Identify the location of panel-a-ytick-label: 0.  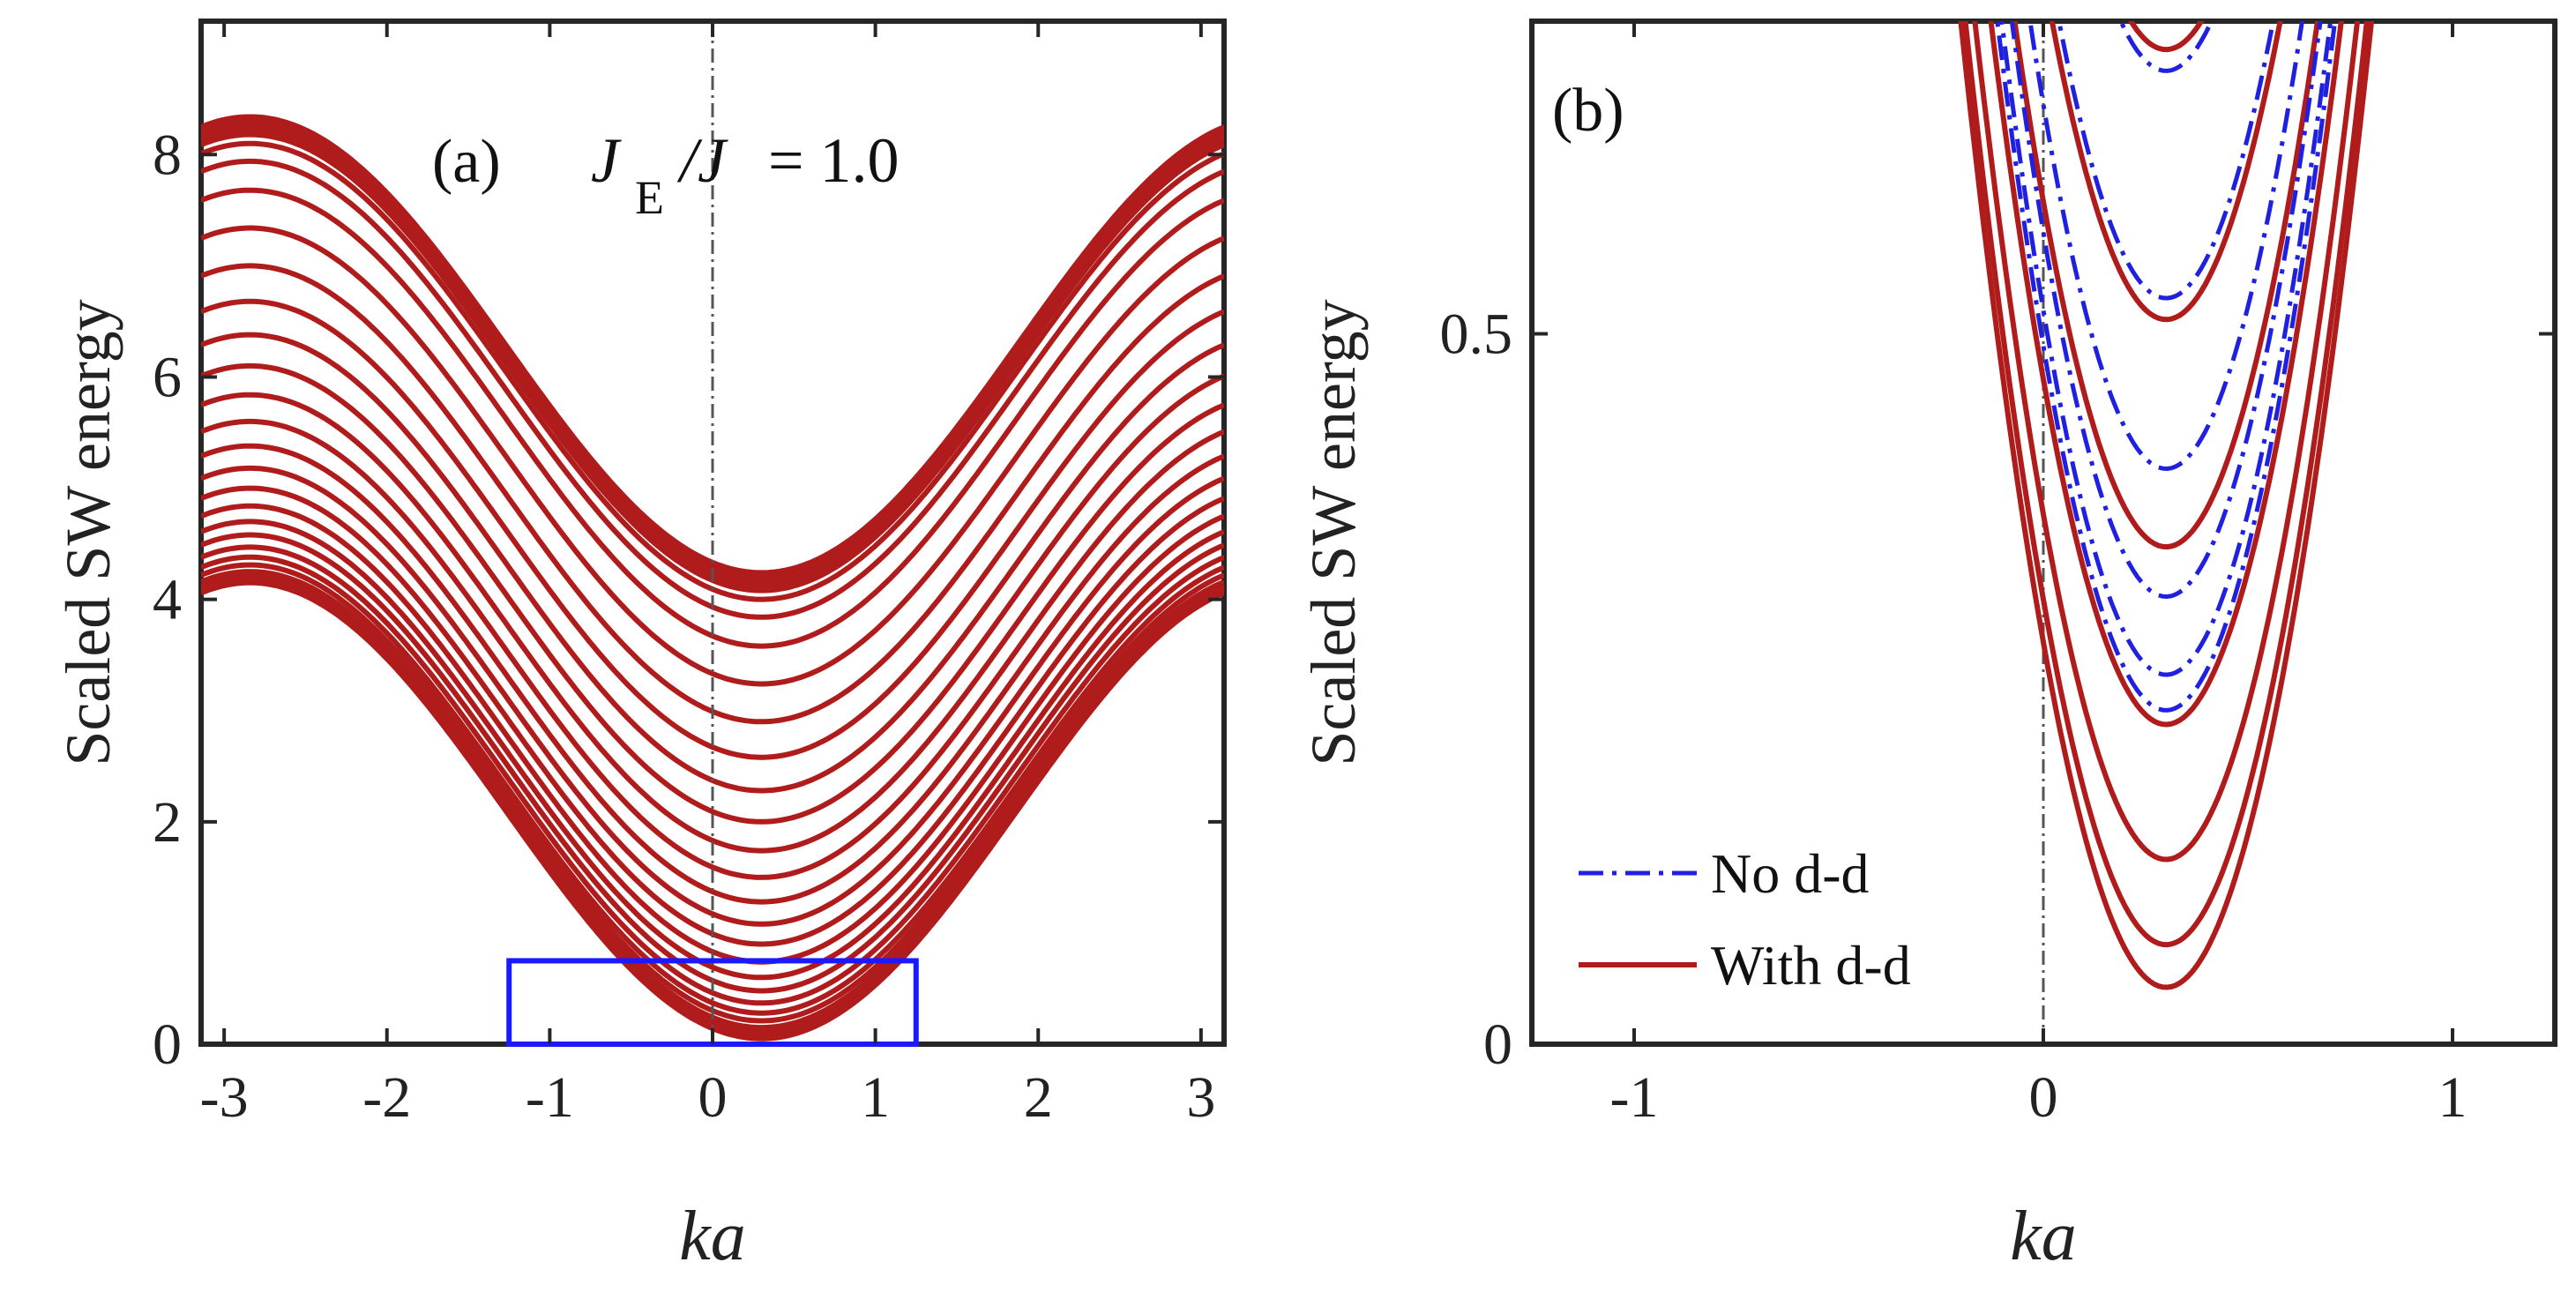
(167, 1044).